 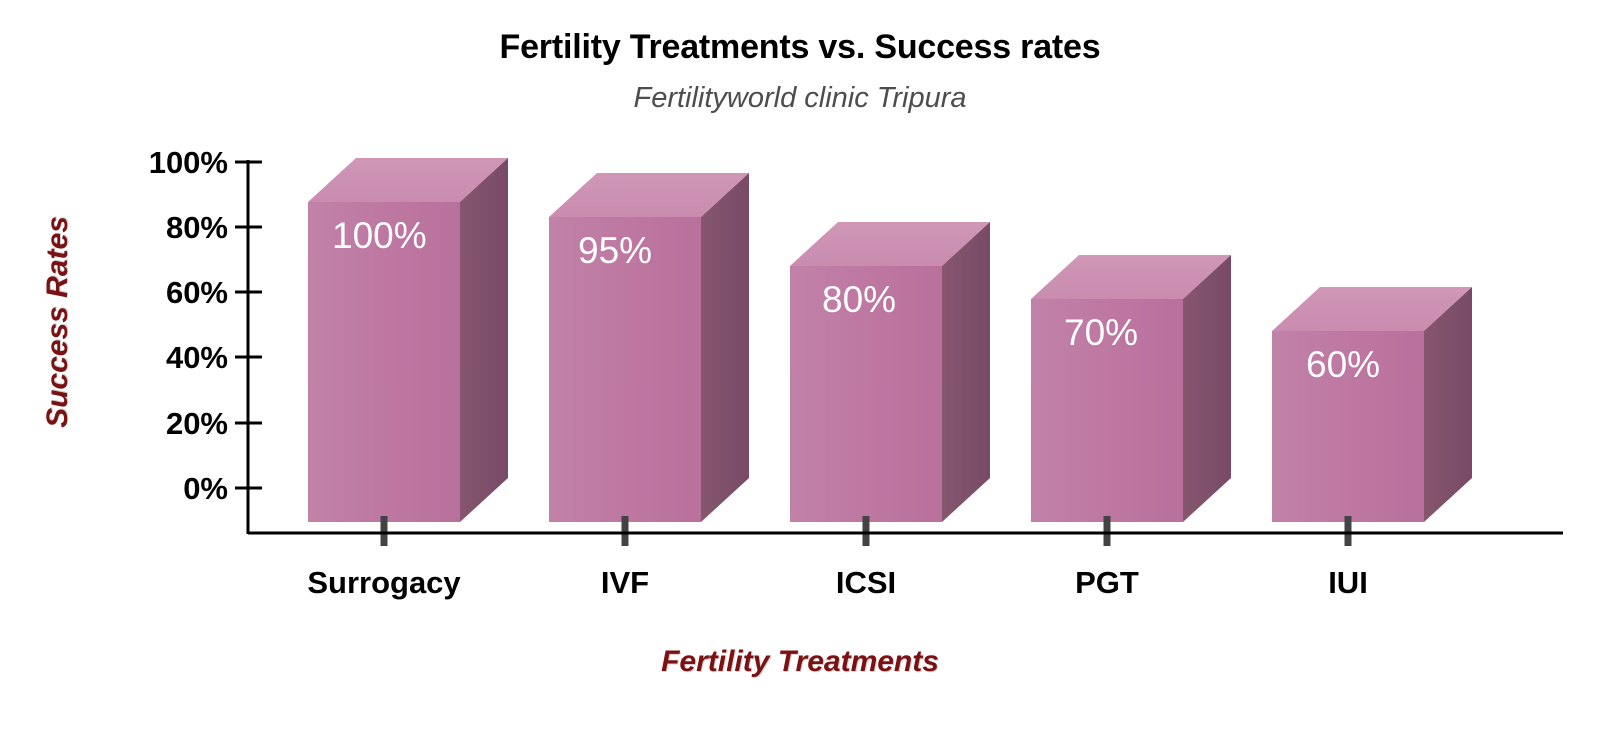 What do you see at coordinates (905, 558) in the screenshot?
I see `x-axis-group: Surrogacy IVF ICSI PGT IUI` at bounding box center [905, 558].